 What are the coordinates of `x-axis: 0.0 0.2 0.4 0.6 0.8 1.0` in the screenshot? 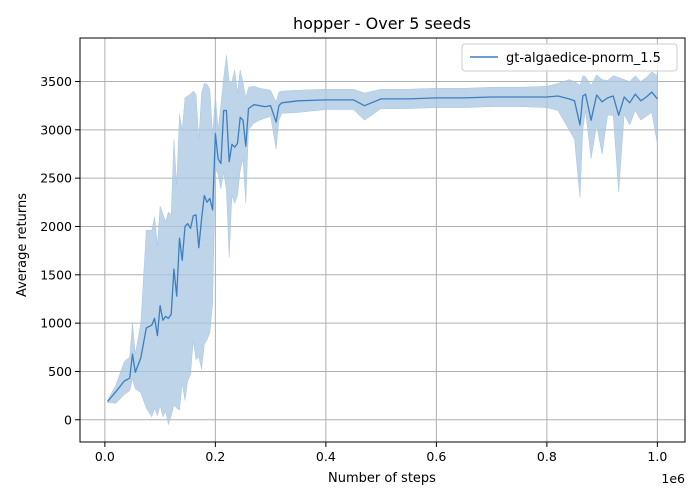 It's located at (381, 453).